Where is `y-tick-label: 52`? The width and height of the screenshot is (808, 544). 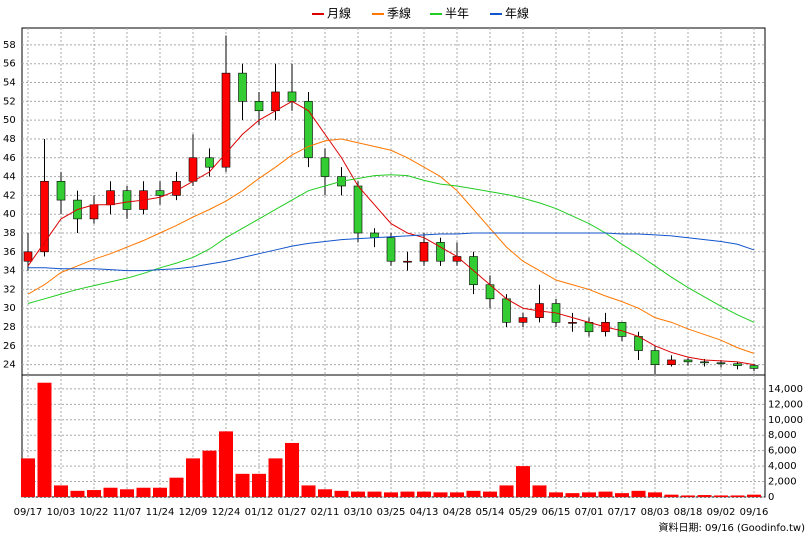 y-tick-label: 52 is located at coordinates (9, 101).